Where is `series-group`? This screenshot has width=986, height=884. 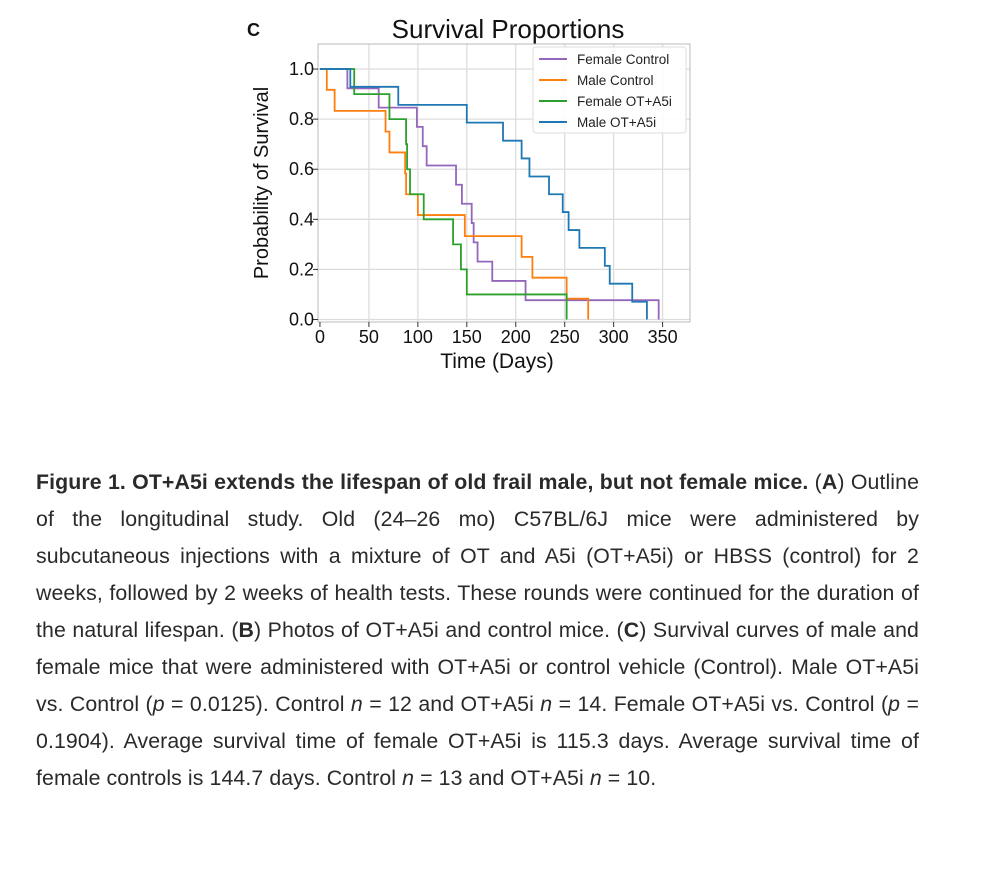 series-group is located at coordinates (489, 194).